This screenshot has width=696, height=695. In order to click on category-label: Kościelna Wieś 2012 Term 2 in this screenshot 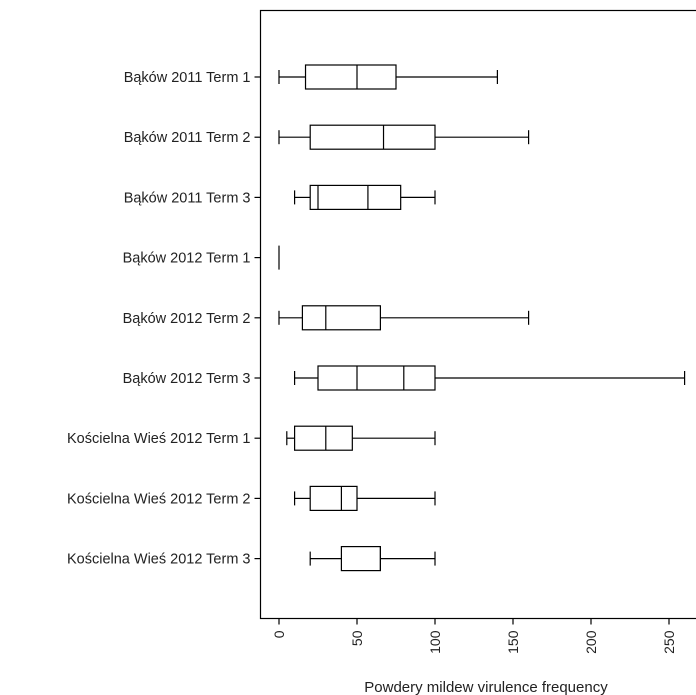, I will do `click(159, 499)`.